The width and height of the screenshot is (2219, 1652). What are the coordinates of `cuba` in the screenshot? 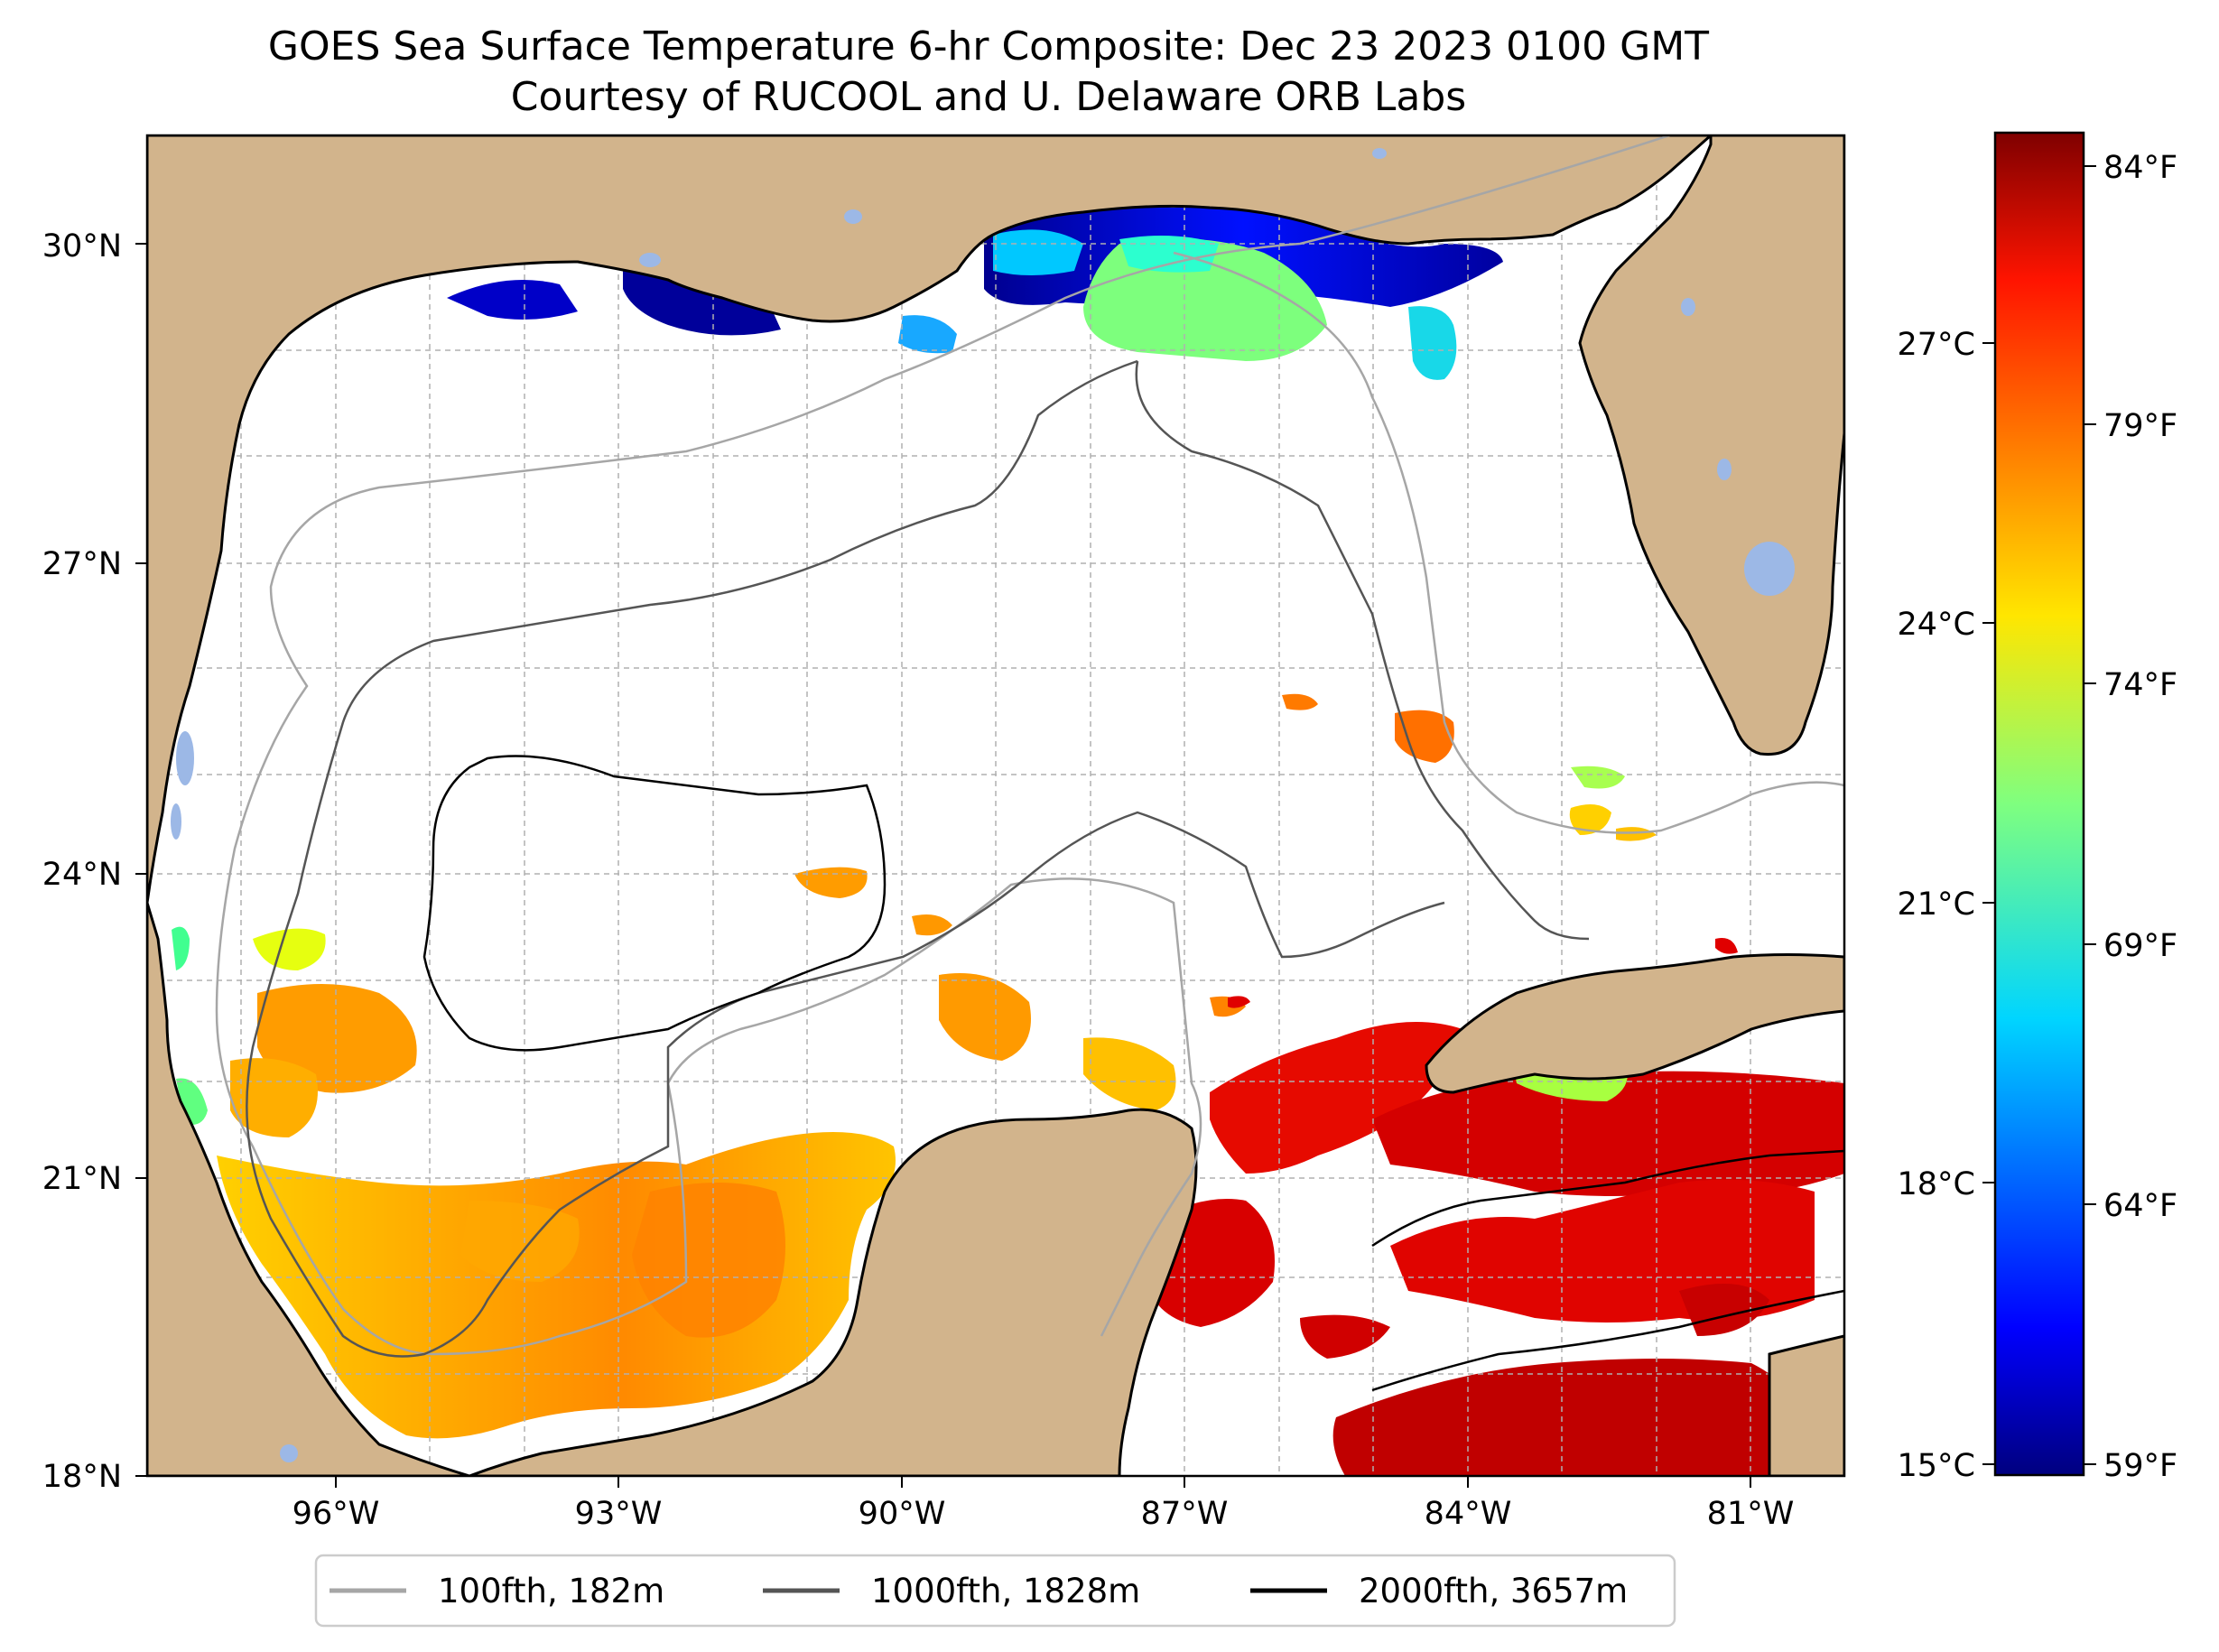 It's located at (1634, 1023).